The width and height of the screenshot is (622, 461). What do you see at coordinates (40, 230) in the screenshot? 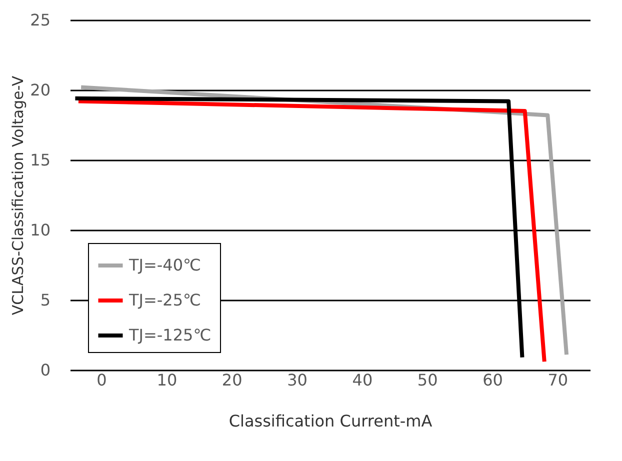
I see `y-tick-label: 10` at bounding box center [40, 230].